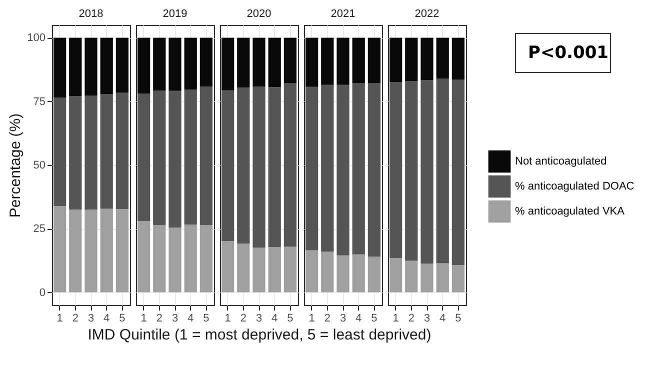 This screenshot has height=370, width=650. Describe the element at coordinates (175, 14) in the screenshot. I see `chart-title: 2019` at that location.